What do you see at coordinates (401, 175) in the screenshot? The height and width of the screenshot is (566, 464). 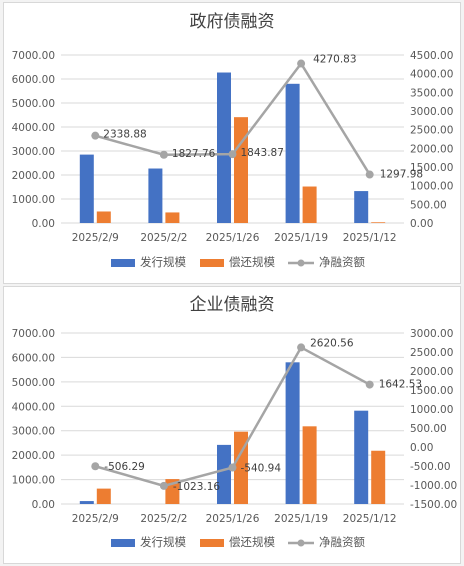 I see `data-label: 1297.98` at bounding box center [401, 175].